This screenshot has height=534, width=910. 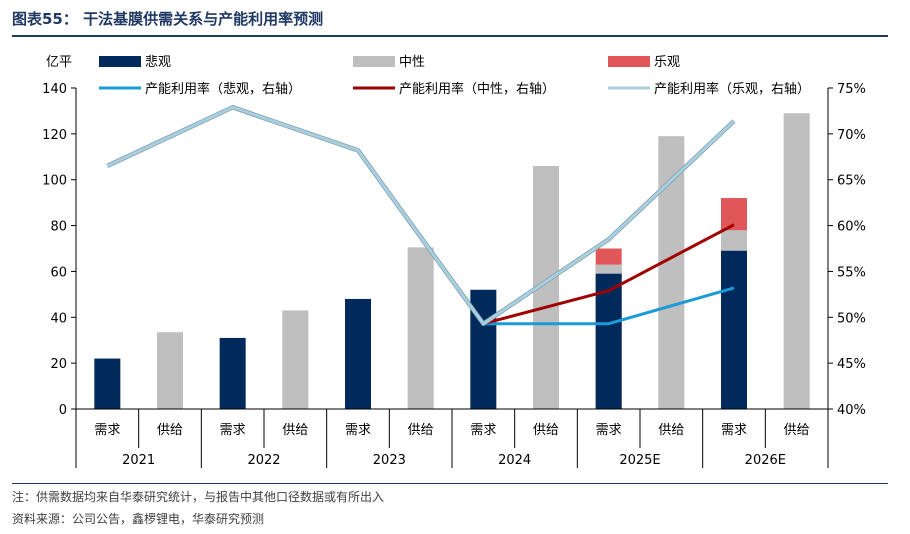 I want to click on bar-supply-2022-中性, so click(x=295, y=359).